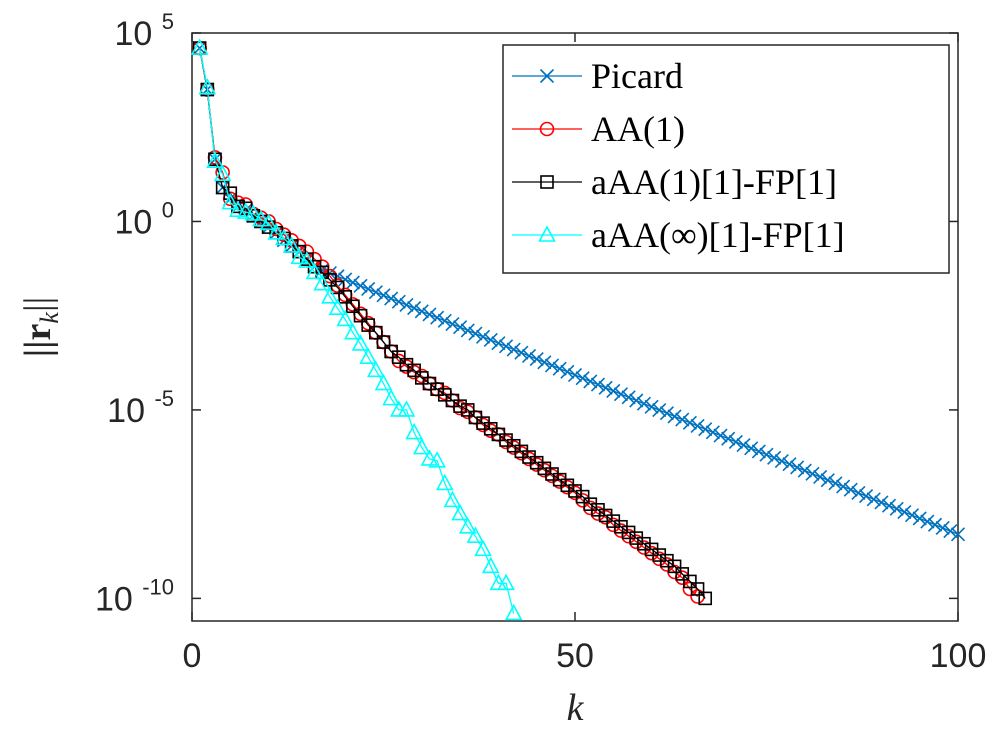 Image resolution: width=997 pixels, height=736 pixels. Describe the element at coordinates (144, 31) in the screenshot. I see `y-tick-label: 10 5` at that location.